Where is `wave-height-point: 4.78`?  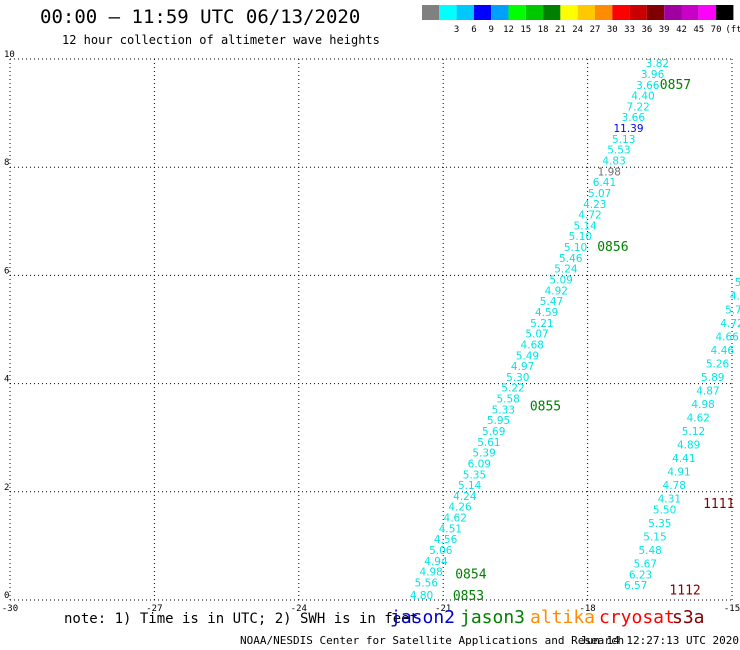
wave-height-point: 4.78 is located at coordinates (674, 486).